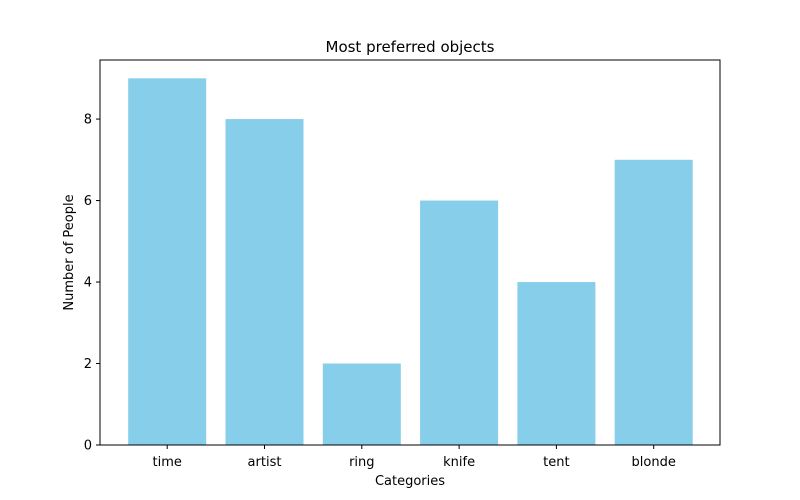 This screenshot has width=800, height=500. Describe the element at coordinates (88, 201) in the screenshot. I see `y-tick-label: 6` at that location.